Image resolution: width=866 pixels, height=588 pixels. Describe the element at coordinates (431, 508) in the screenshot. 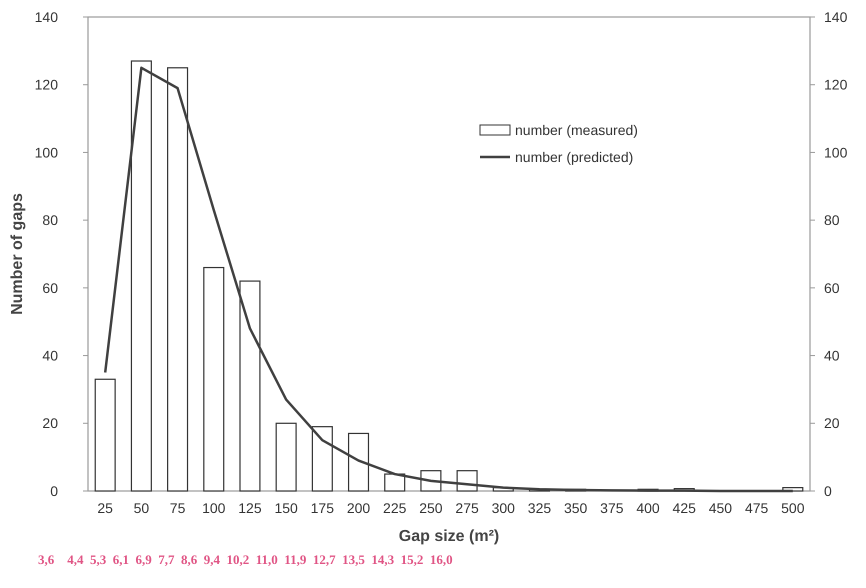

I see `x-tick-label: 250` at that location.